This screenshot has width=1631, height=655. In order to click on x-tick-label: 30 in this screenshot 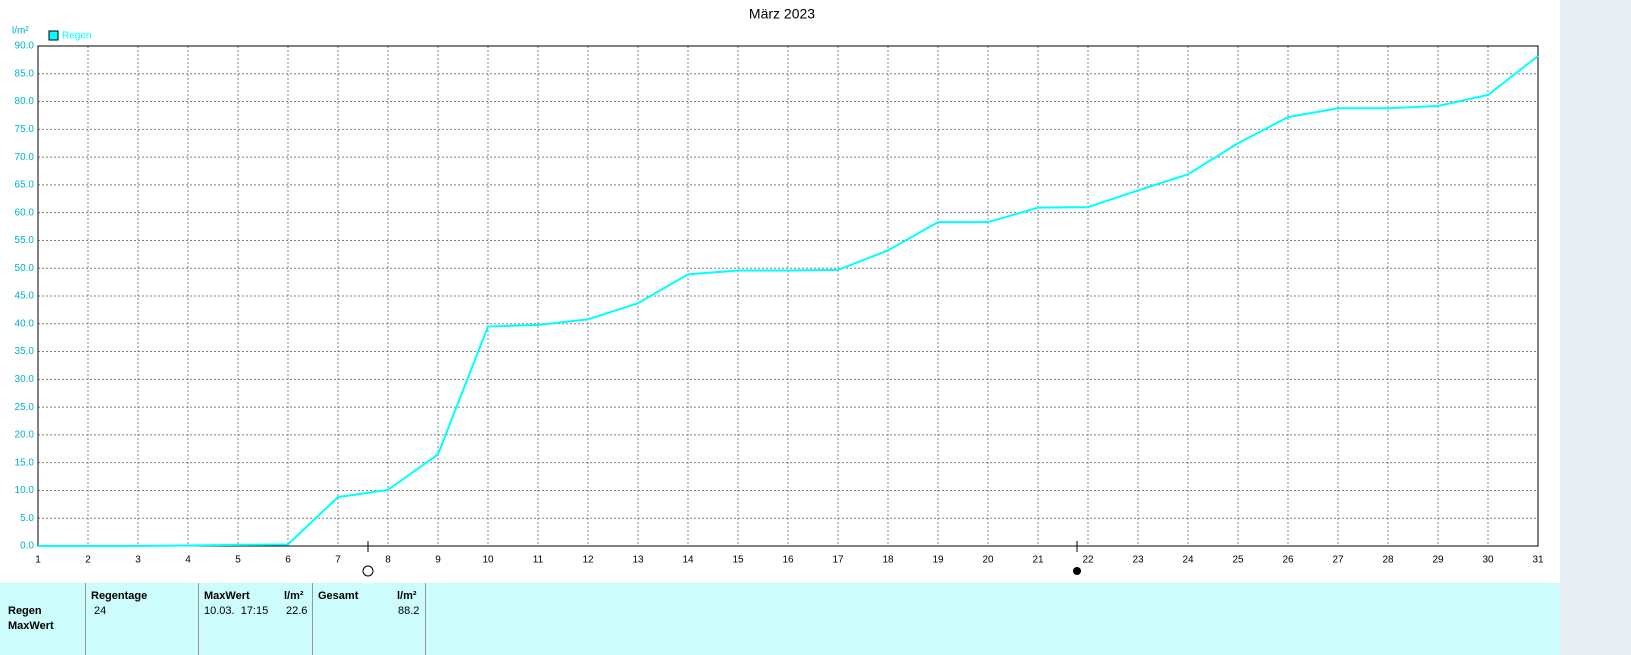, I will do `click(1488, 560)`.